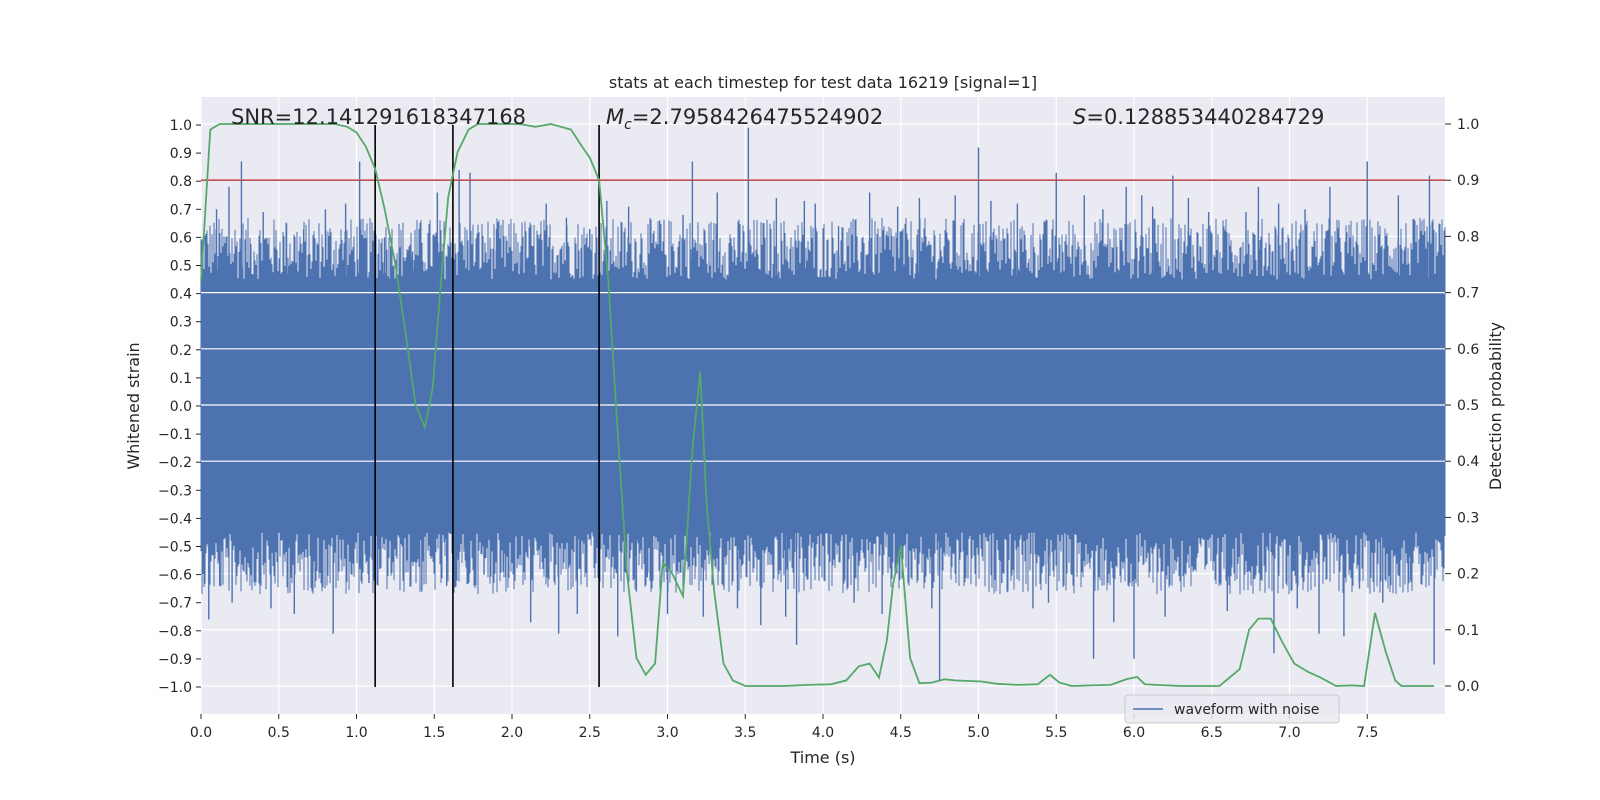  Describe the element at coordinates (1134, 733) in the screenshot. I see `x-tick-label: 6.0` at that location.